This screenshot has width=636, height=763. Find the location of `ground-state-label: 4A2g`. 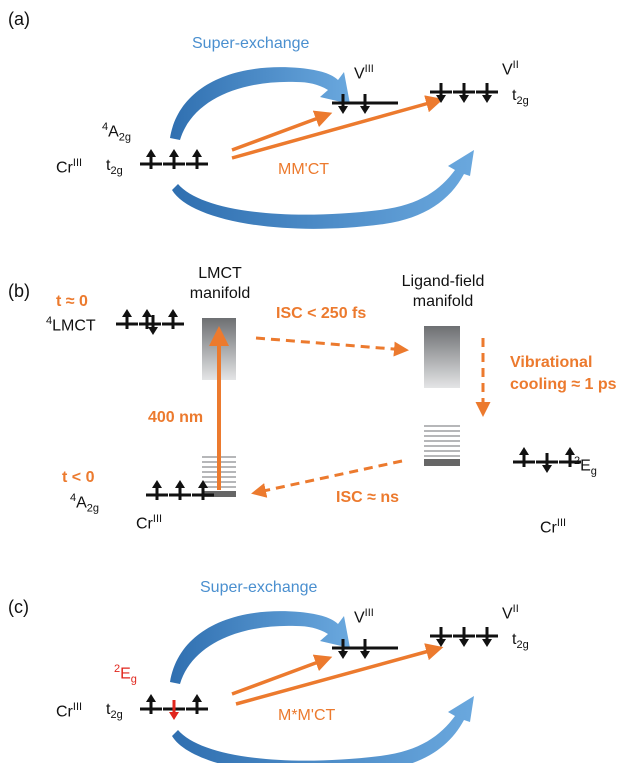

ground-state-label: 4A2g is located at coordinates (85, 503).